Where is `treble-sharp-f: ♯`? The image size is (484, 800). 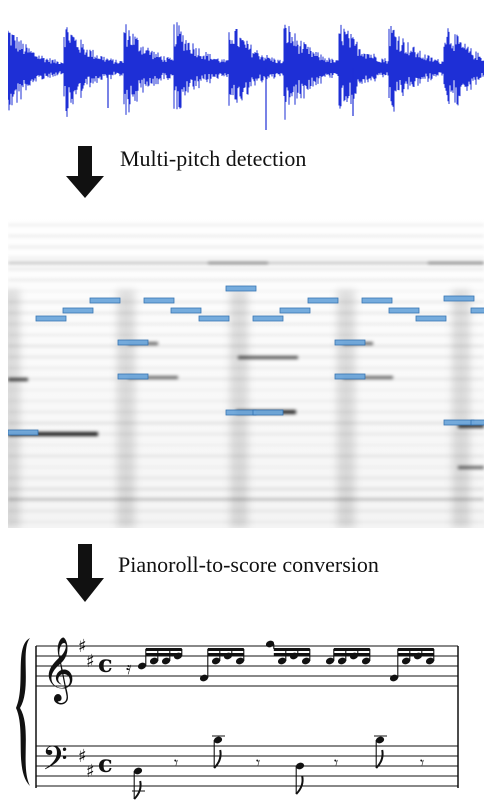
treble-sharp-f: ♯ is located at coordinates (82, 646).